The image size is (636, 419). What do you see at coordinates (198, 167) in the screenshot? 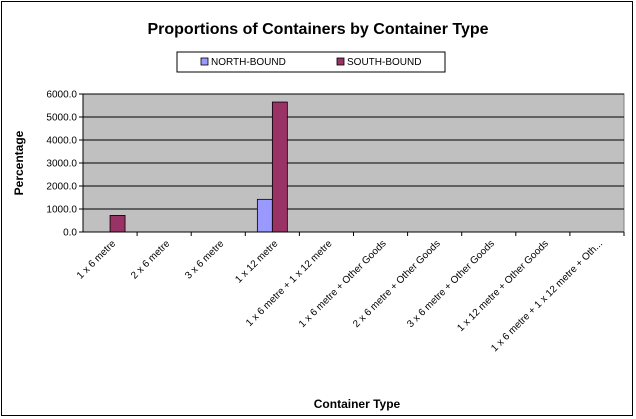
I see `bars` at bounding box center [198, 167].